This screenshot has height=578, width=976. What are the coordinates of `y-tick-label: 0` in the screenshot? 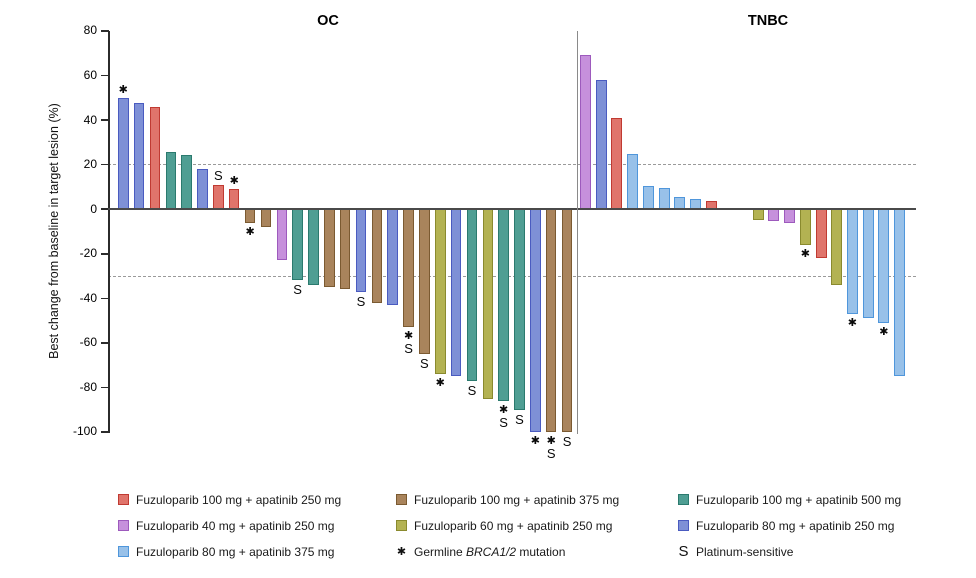 It's located at (93, 208).